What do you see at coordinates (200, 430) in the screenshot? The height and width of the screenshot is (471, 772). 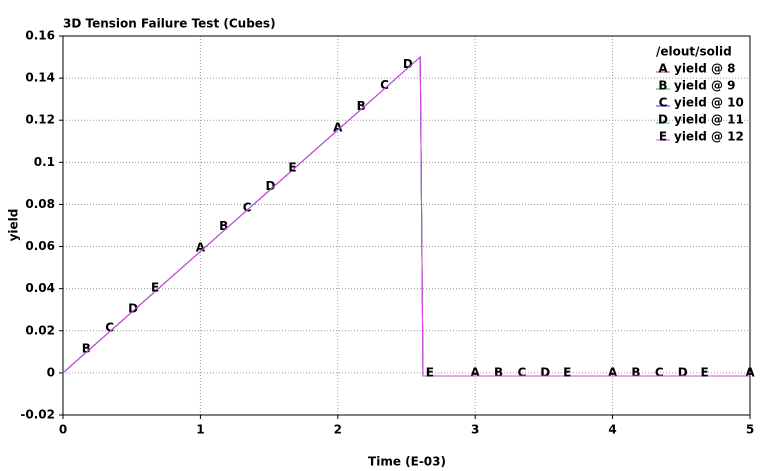 I see `x-tick-label: 1` at bounding box center [200, 430].